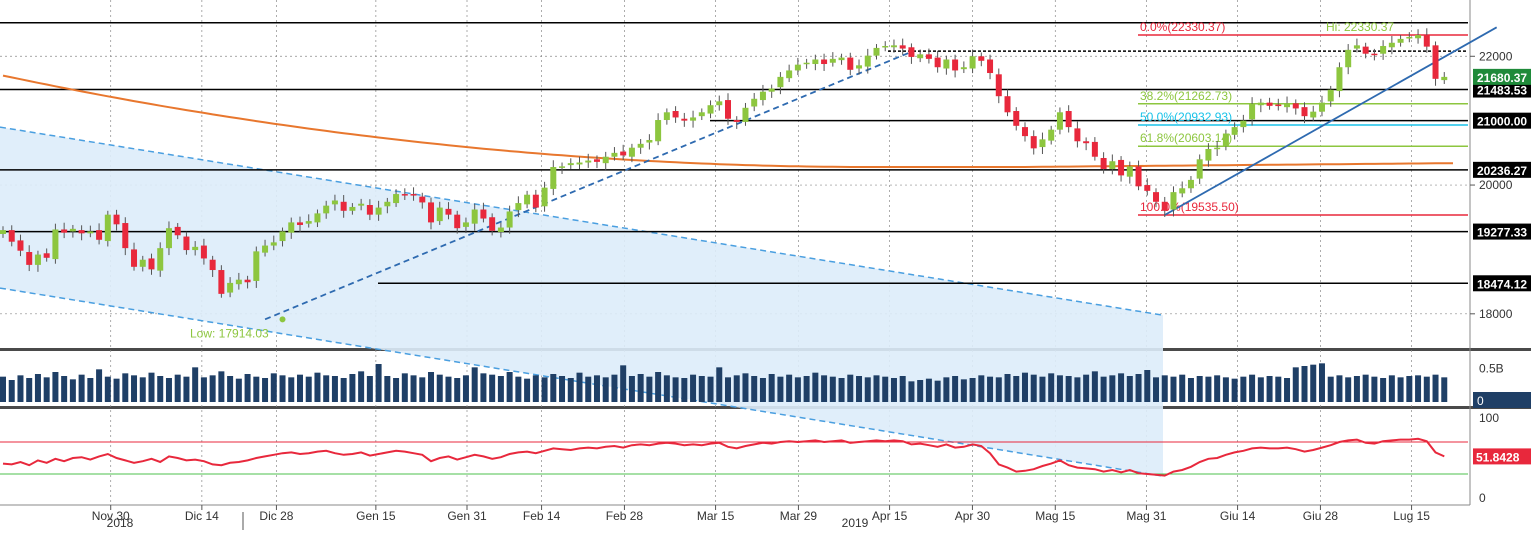  Describe the element at coordinates (625, 516) in the screenshot. I see `time-tick-label: Feb 28` at that location.